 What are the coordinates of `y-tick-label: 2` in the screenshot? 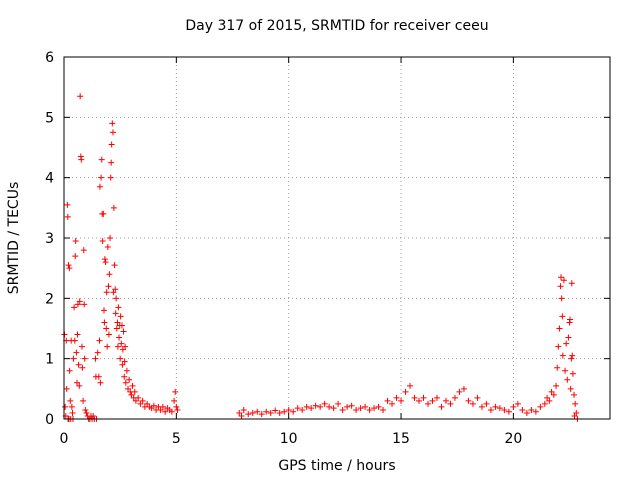 It's located at (49, 299).